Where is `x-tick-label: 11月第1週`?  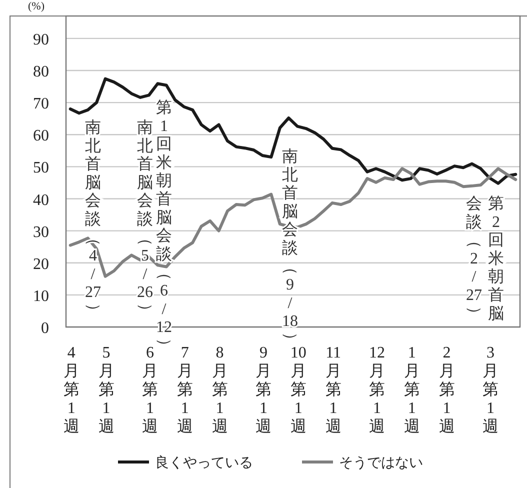 x-tick-label: 11月第1週 is located at coordinates (333, 390).